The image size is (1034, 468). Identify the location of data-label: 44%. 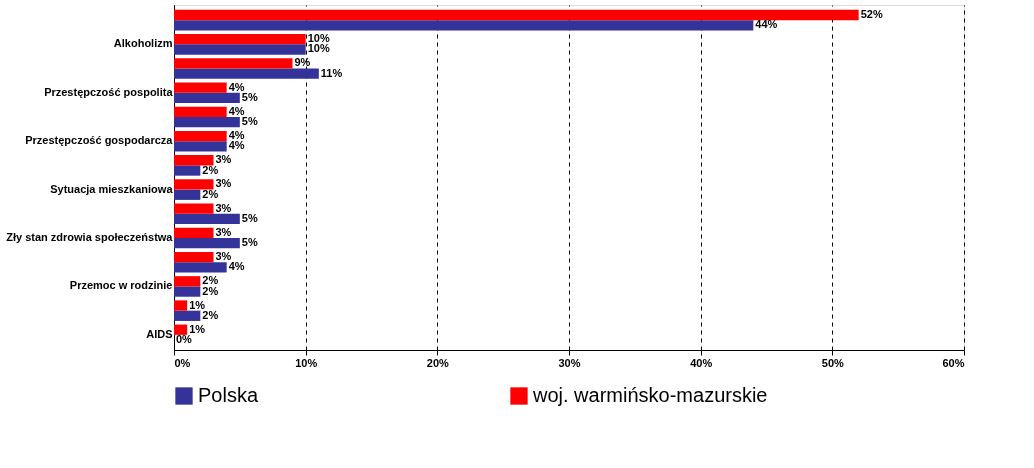
(766, 24).